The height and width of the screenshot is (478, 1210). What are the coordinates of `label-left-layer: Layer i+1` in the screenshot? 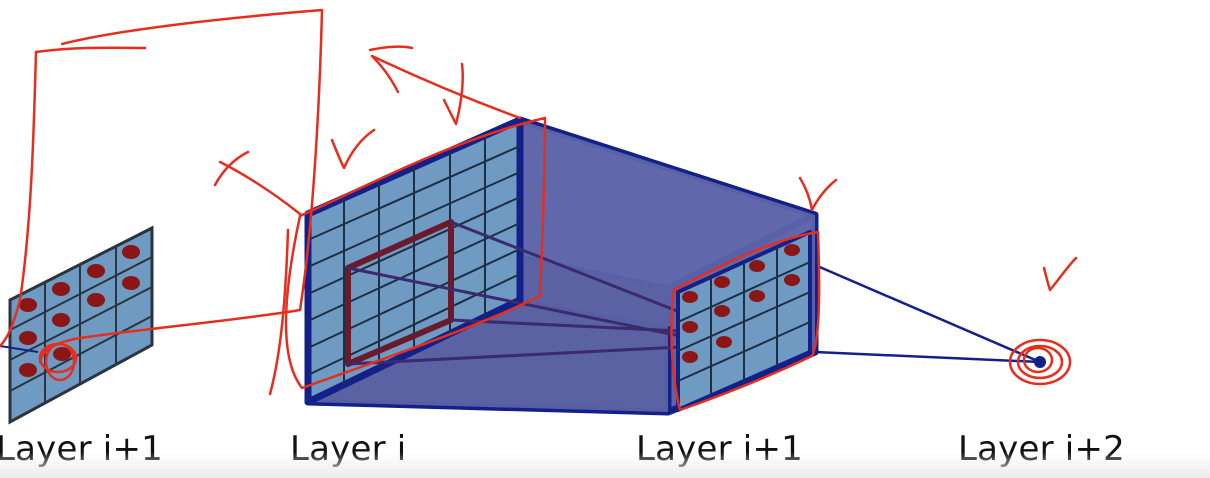 It's located at (81, 449).